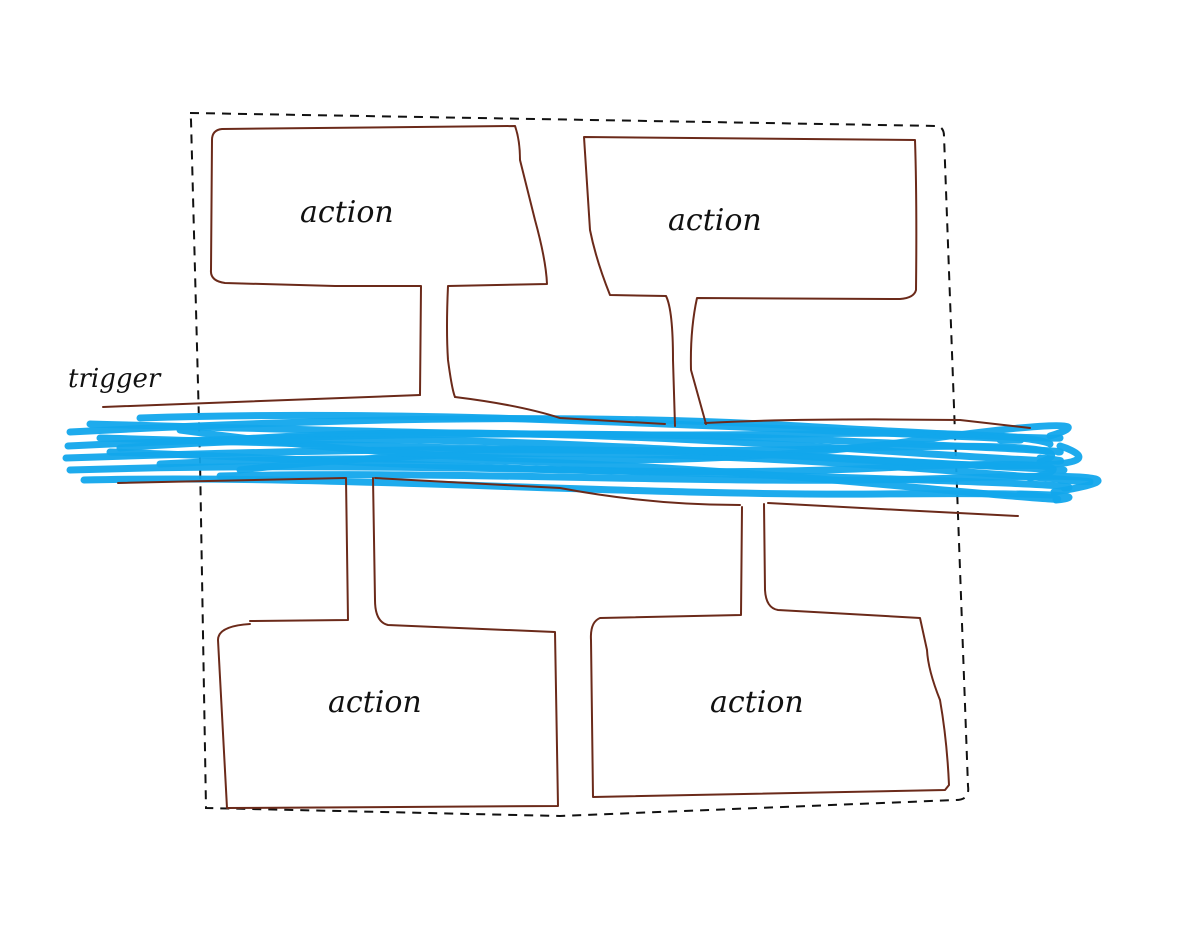 This screenshot has height=927, width=1200. I want to click on action-label-bottom-left: action, so click(375, 702).